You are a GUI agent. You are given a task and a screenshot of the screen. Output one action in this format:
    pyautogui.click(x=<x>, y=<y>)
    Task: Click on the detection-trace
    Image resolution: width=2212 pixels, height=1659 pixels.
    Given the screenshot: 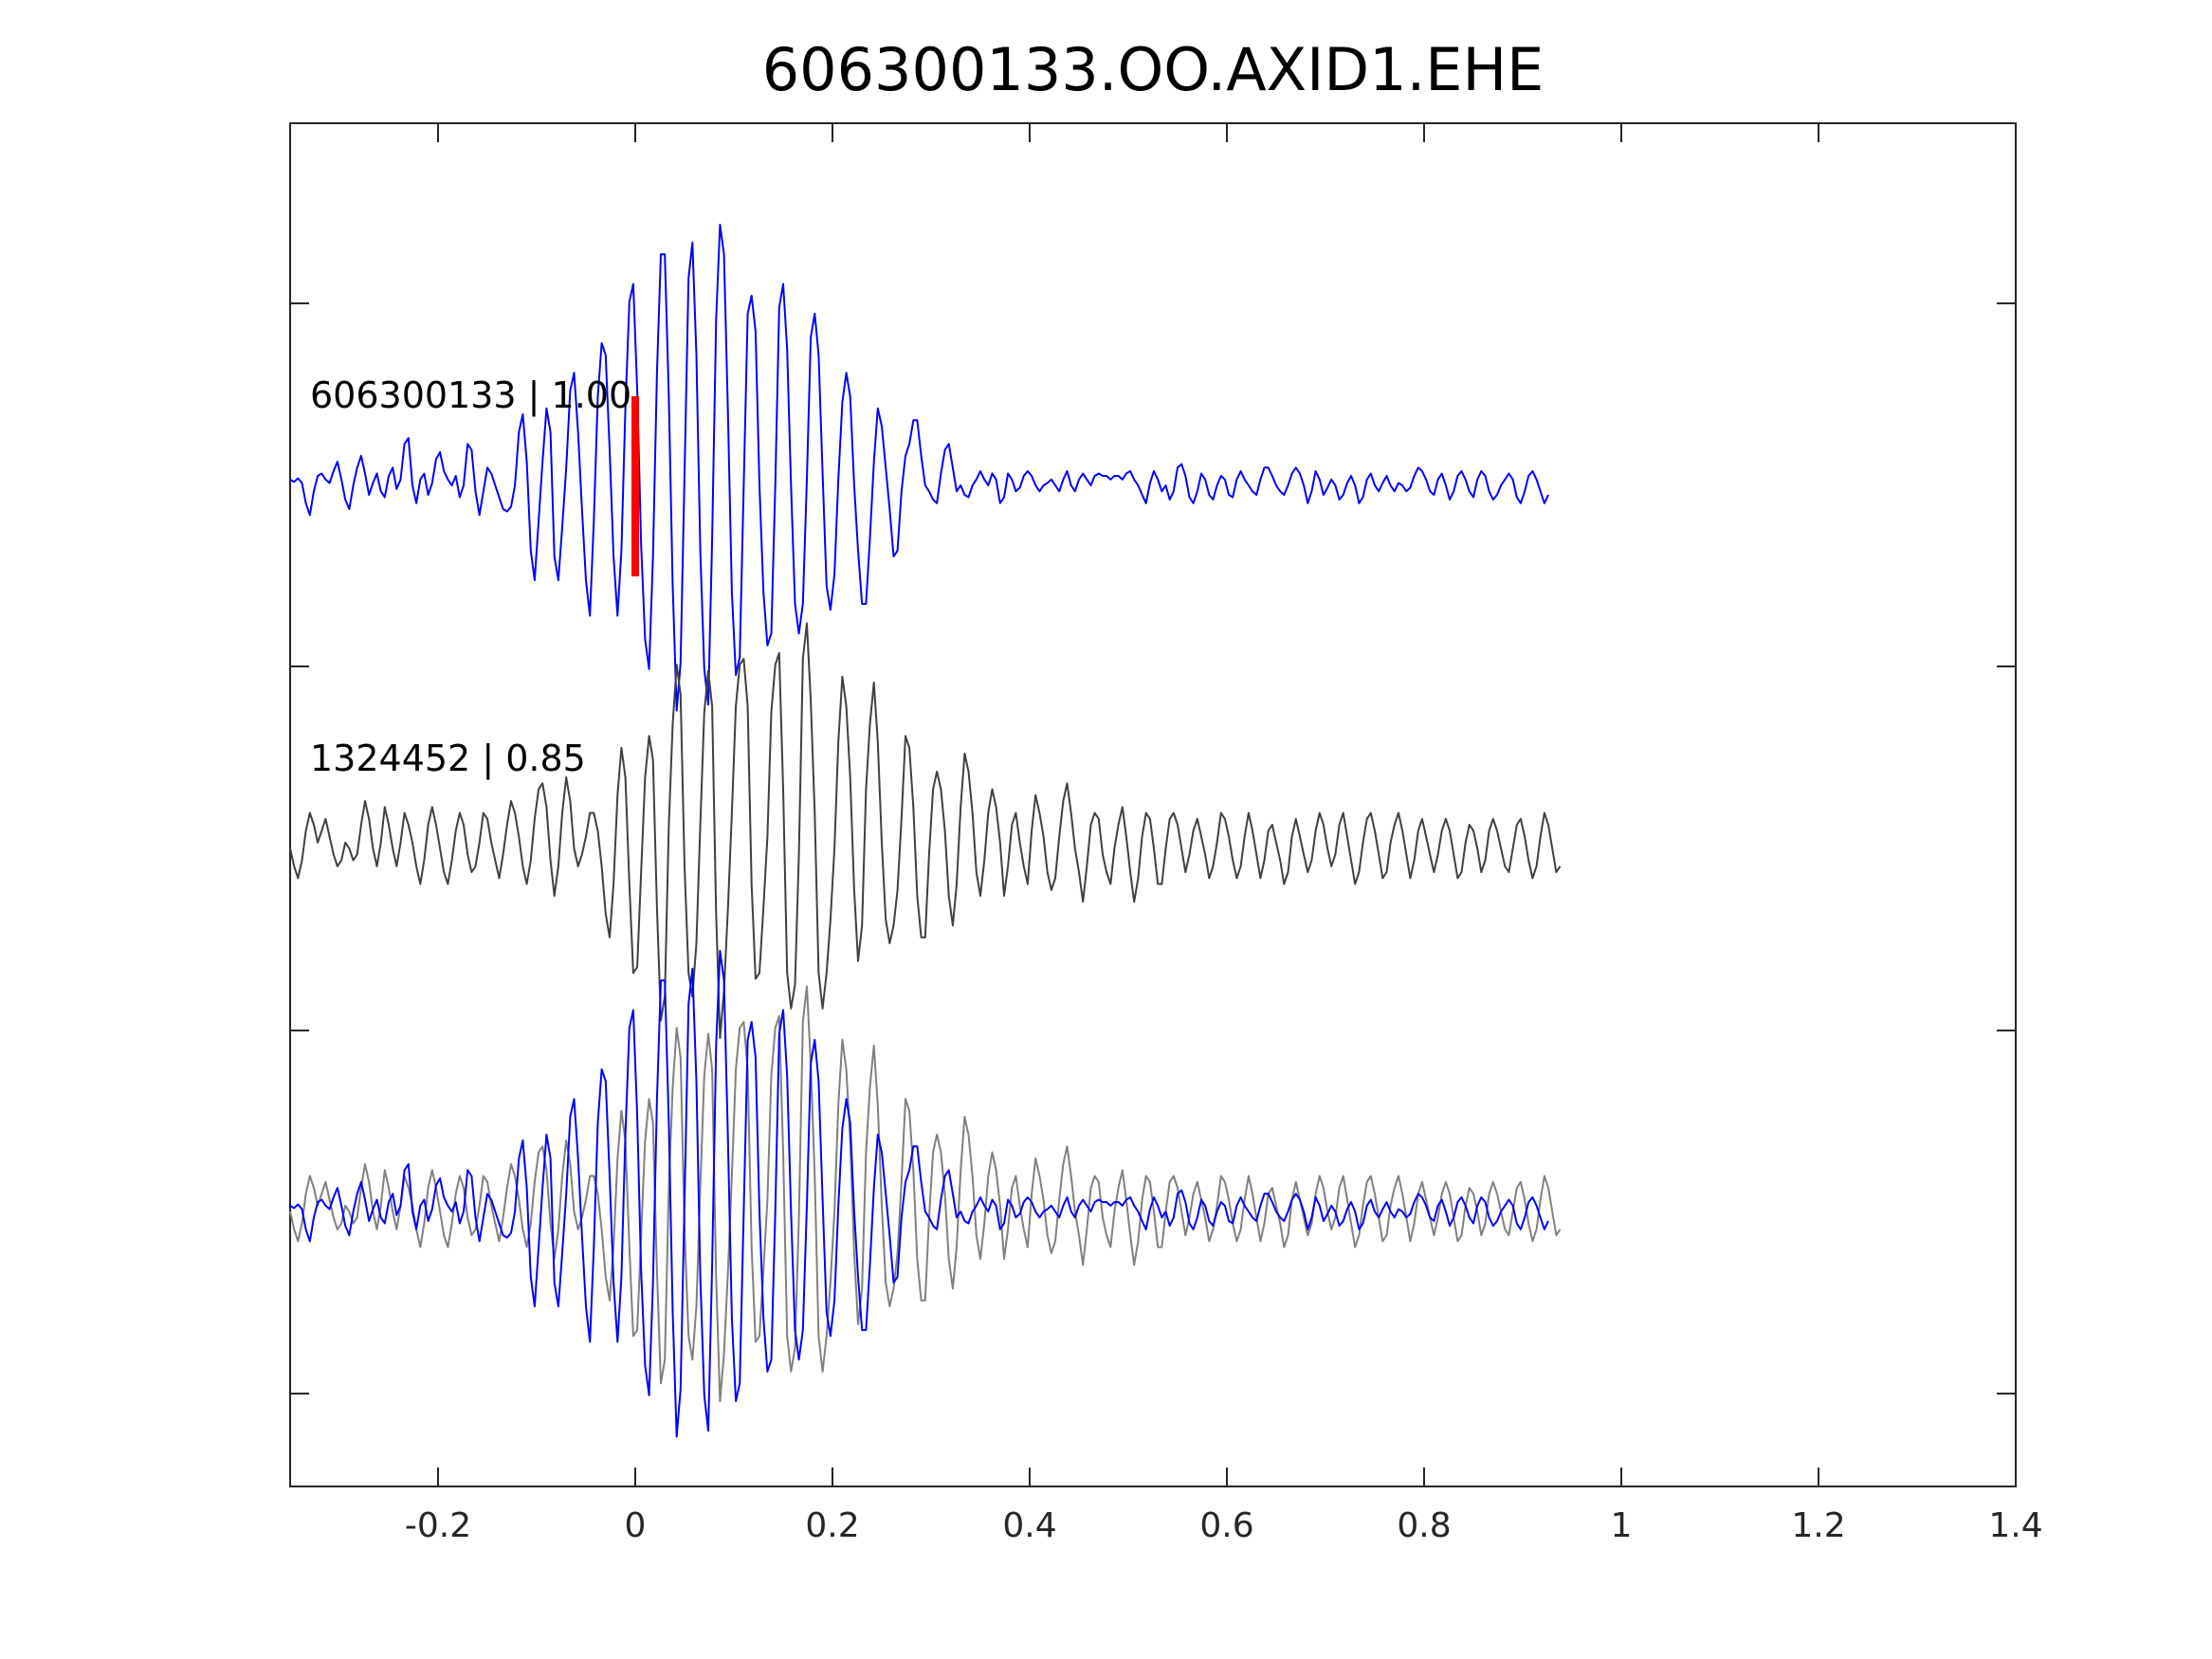 What is the action you would take?
    pyautogui.click(x=925, y=830)
    